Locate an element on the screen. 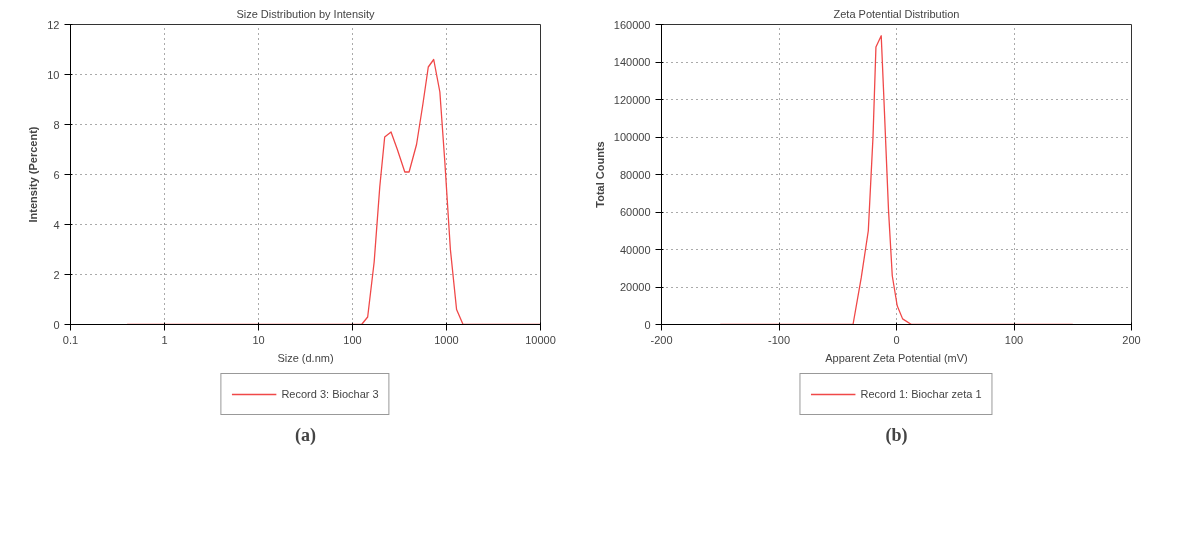  x-axis-title: Size (d.nm) is located at coordinates (305, 357).